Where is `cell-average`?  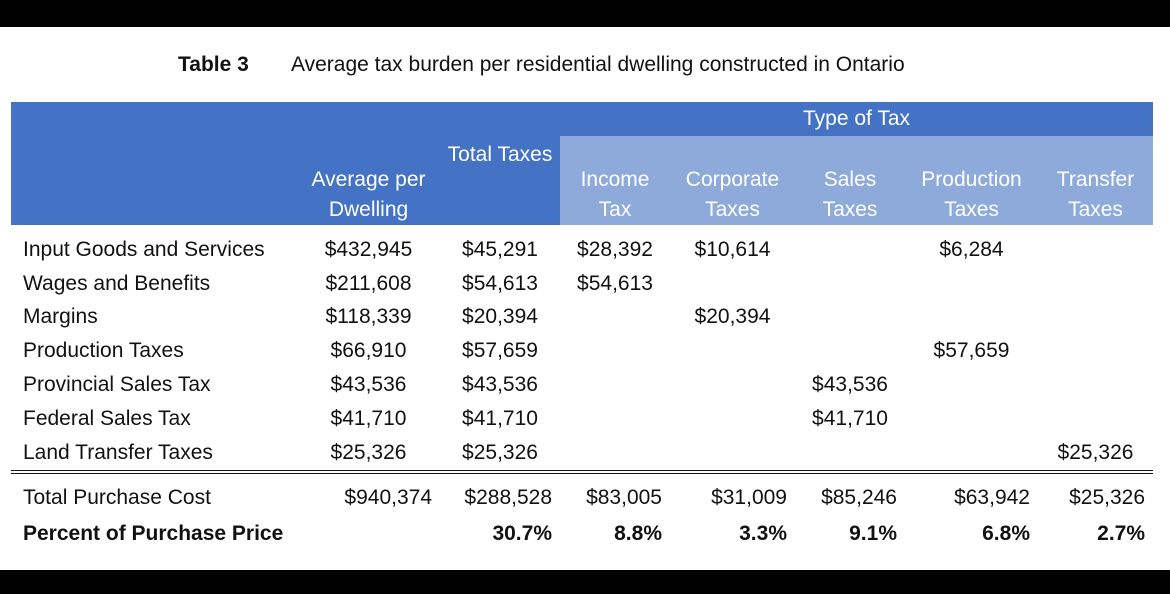 cell-average is located at coordinates (368, 534).